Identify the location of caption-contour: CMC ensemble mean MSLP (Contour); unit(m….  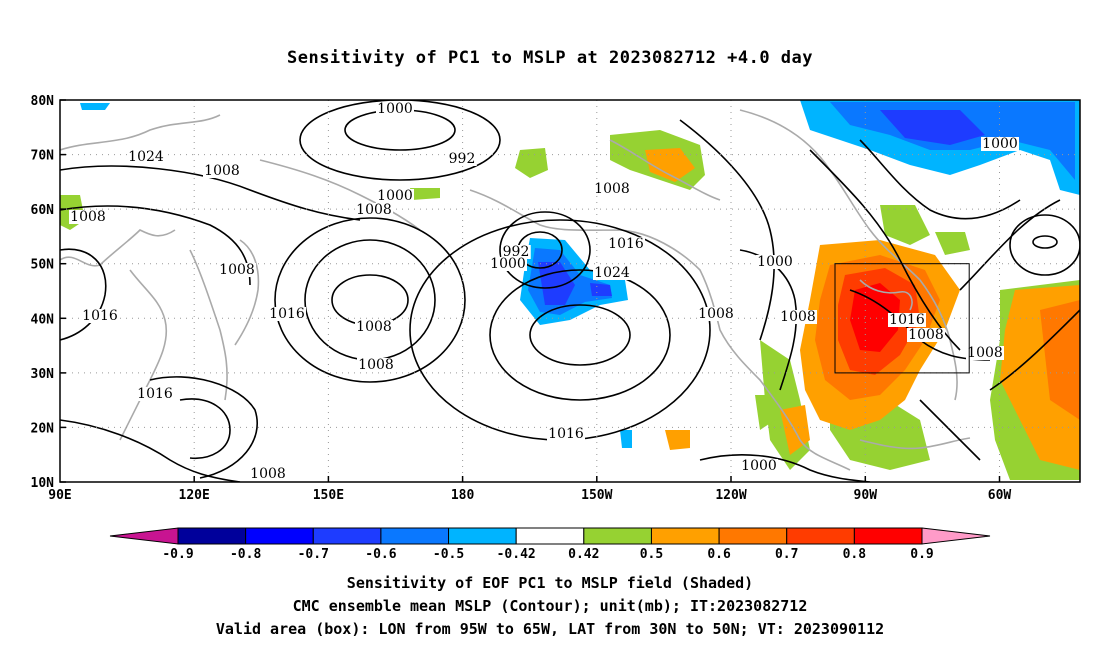
(550, 606).